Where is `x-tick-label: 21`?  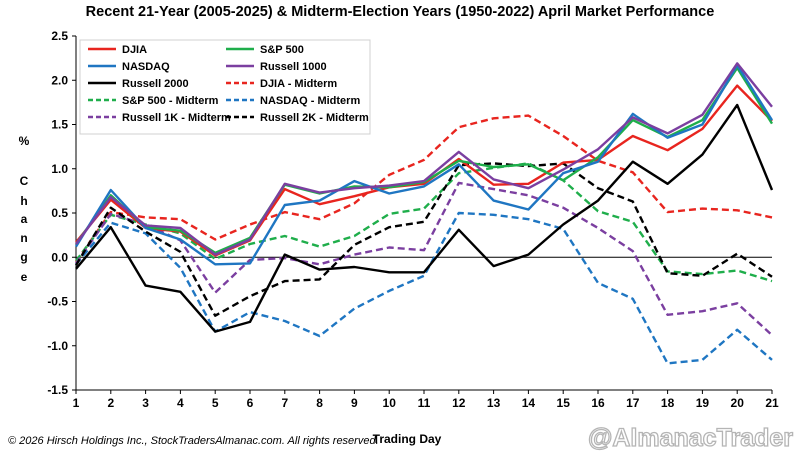
x-tick-label: 21 is located at coordinates (772, 403).